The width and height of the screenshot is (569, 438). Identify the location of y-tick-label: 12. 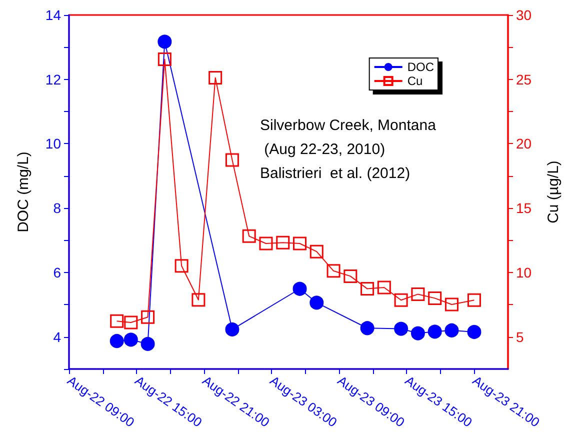
(53, 79).